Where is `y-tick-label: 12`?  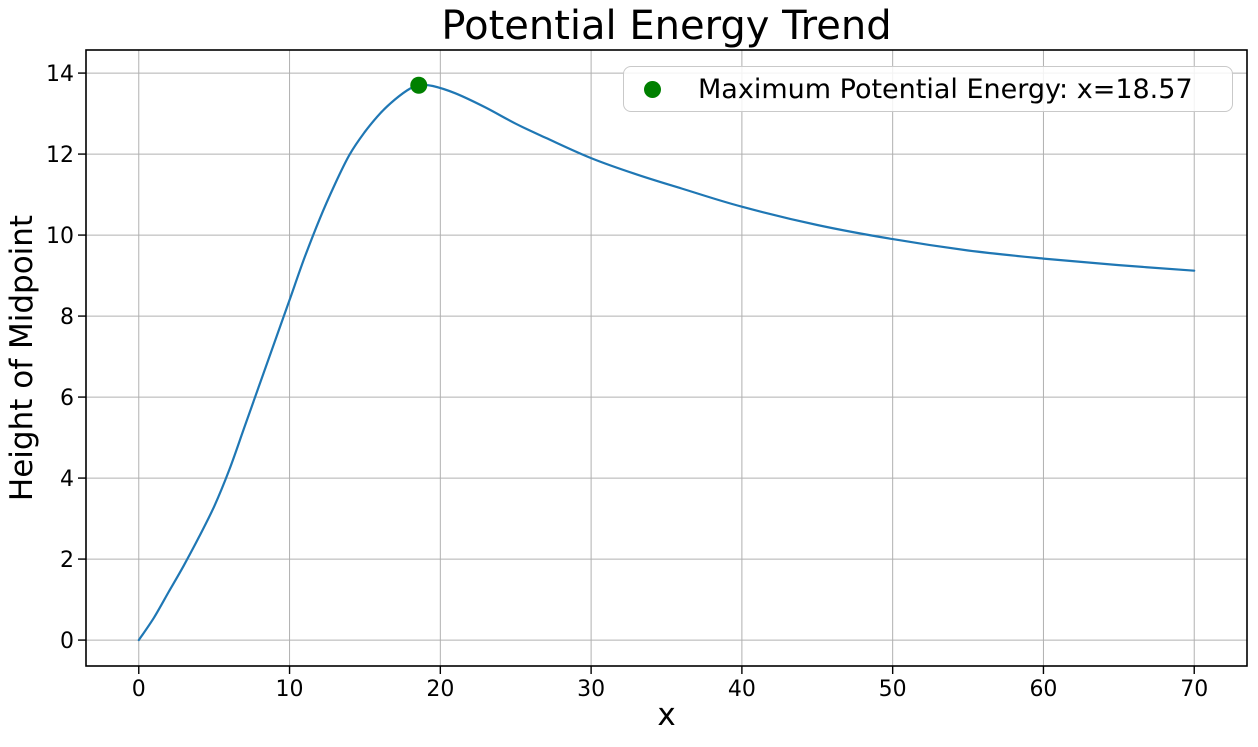 y-tick-label: 12 is located at coordinates (60, 155).